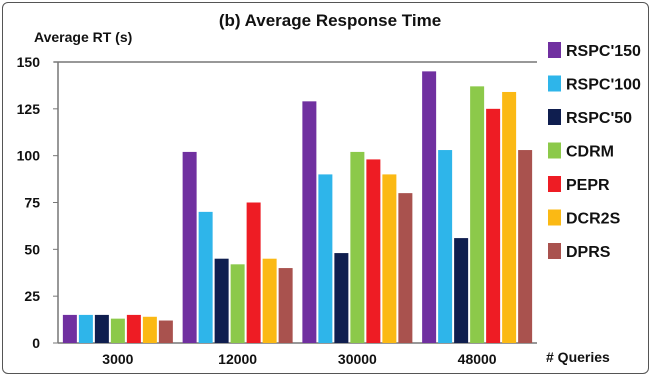 This screenshot has width=653, height=378. I want to click on y-tick-label: 100, so click(29, 156).